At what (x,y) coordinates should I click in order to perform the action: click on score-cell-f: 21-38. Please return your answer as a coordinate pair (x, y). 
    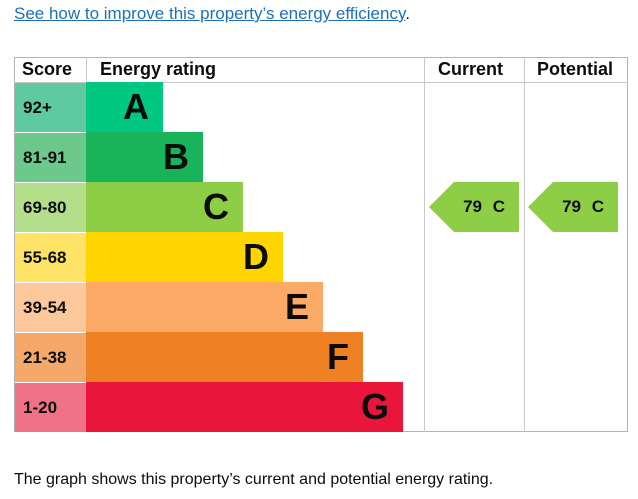
    Looking at the image, I should click on (50, 357).